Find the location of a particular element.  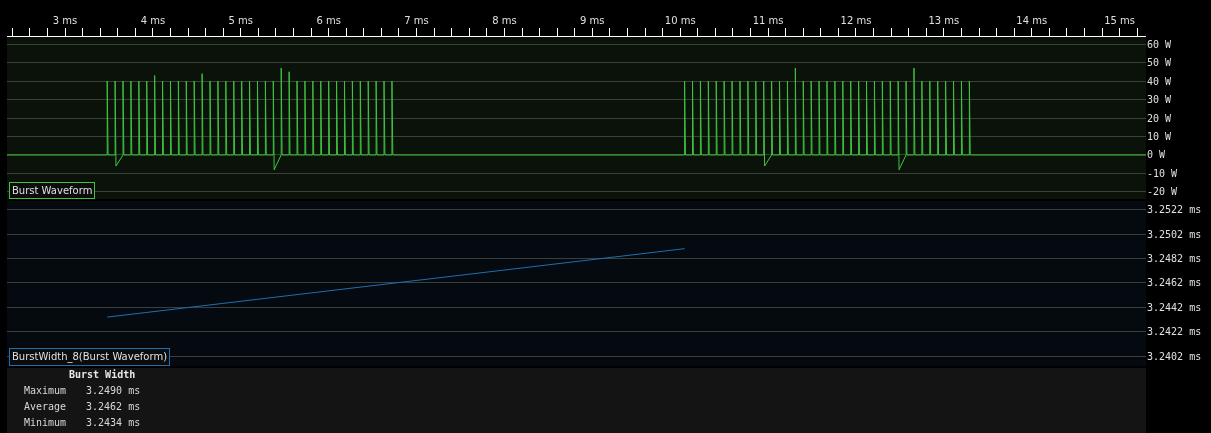

y-tick-label: 3.2482 ms is located at coordinates (1174, 258).